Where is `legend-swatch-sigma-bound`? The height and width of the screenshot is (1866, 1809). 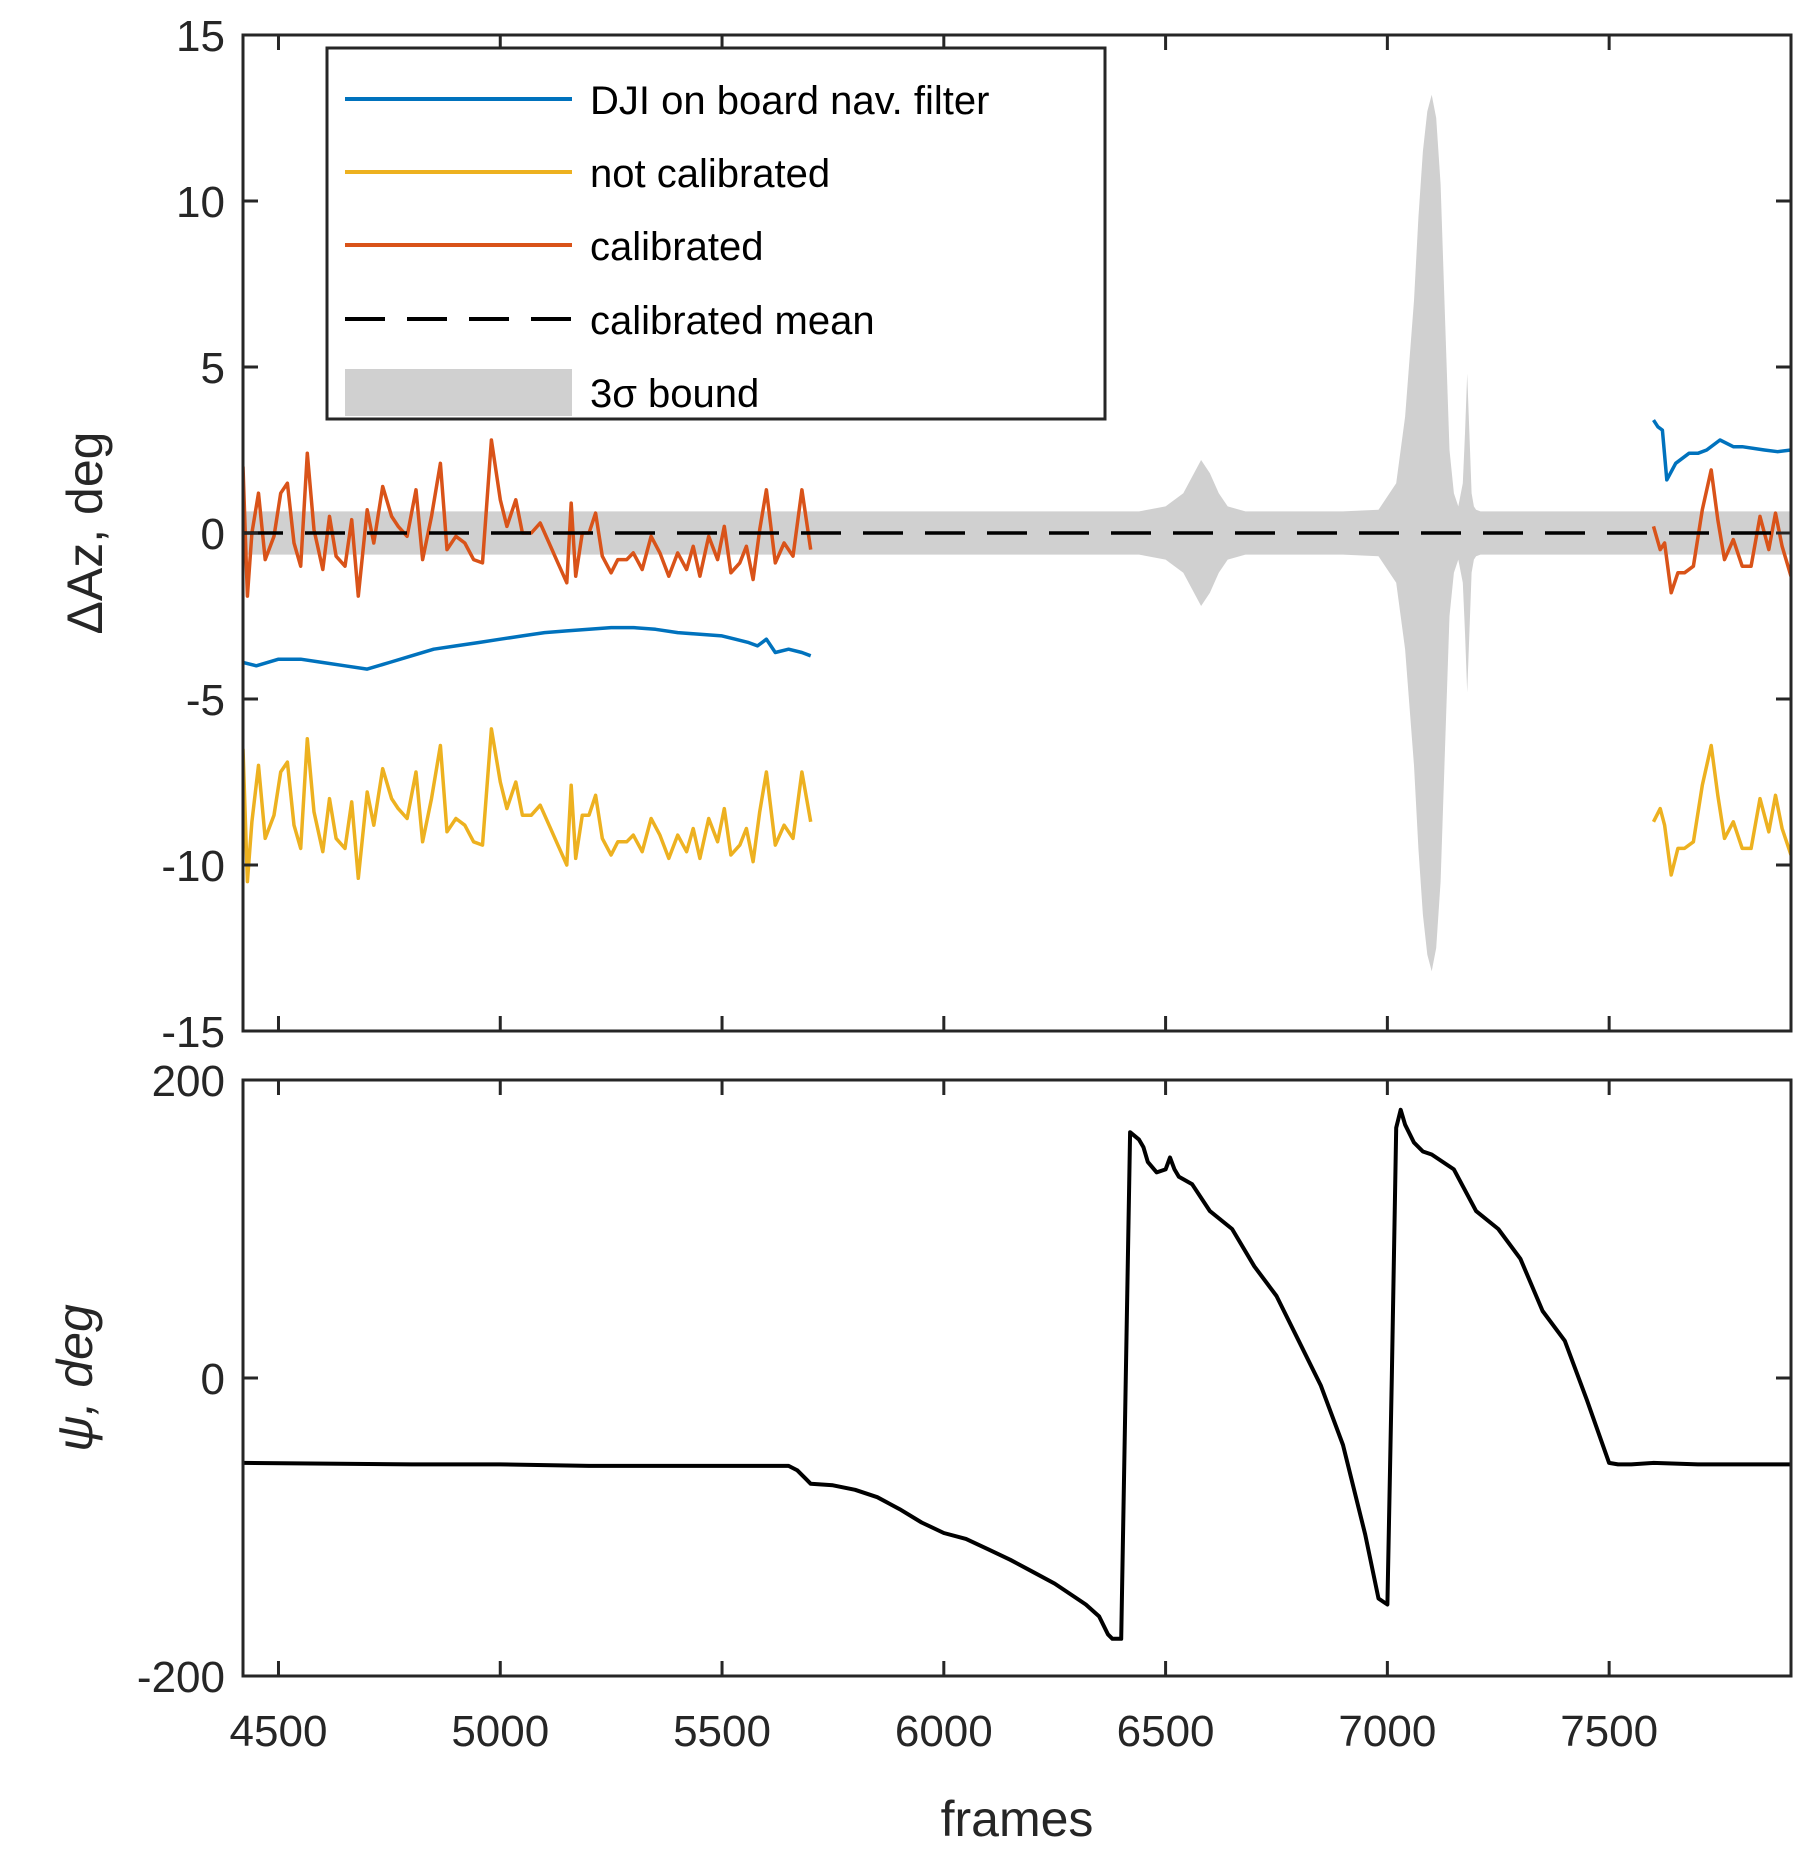
legend-swatch-sigma-bound is located at coordinates (458, 392).